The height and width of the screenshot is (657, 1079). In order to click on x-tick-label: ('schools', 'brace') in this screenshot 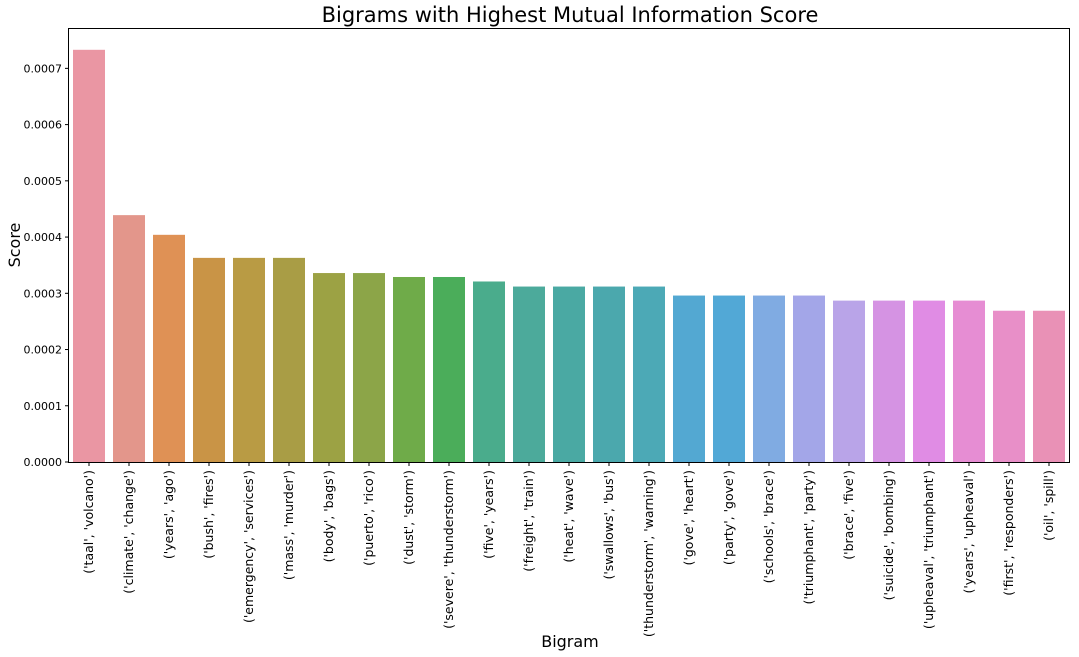, I will do `click(768, 526)`.